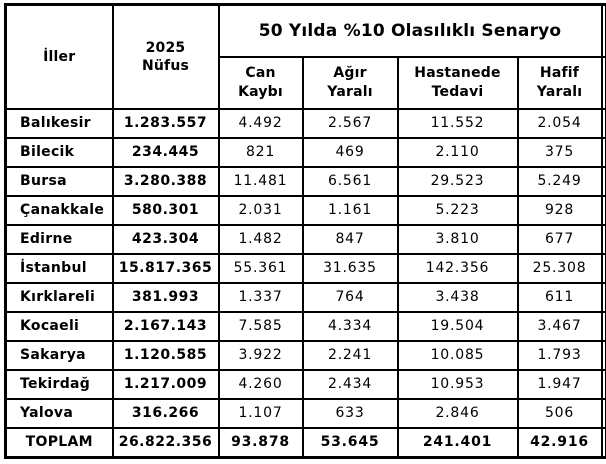 This screenshot has height=464, width=606. Describe the element at coordinates (559, 384) in the screenshot. I see `light-injury-cell: 1.947` at that location.